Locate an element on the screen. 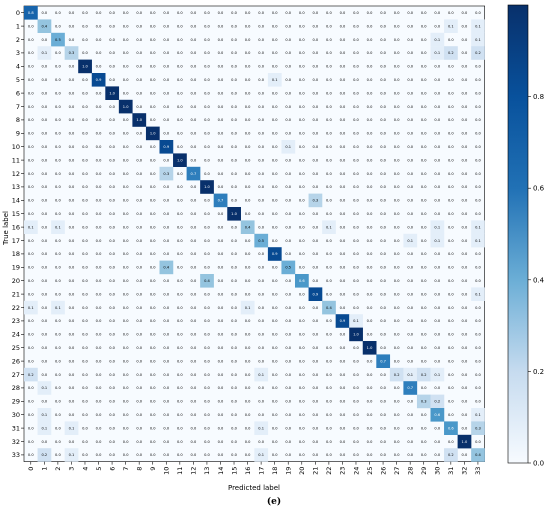  x-tick-label: 6 is located at coordinates (112, 469).